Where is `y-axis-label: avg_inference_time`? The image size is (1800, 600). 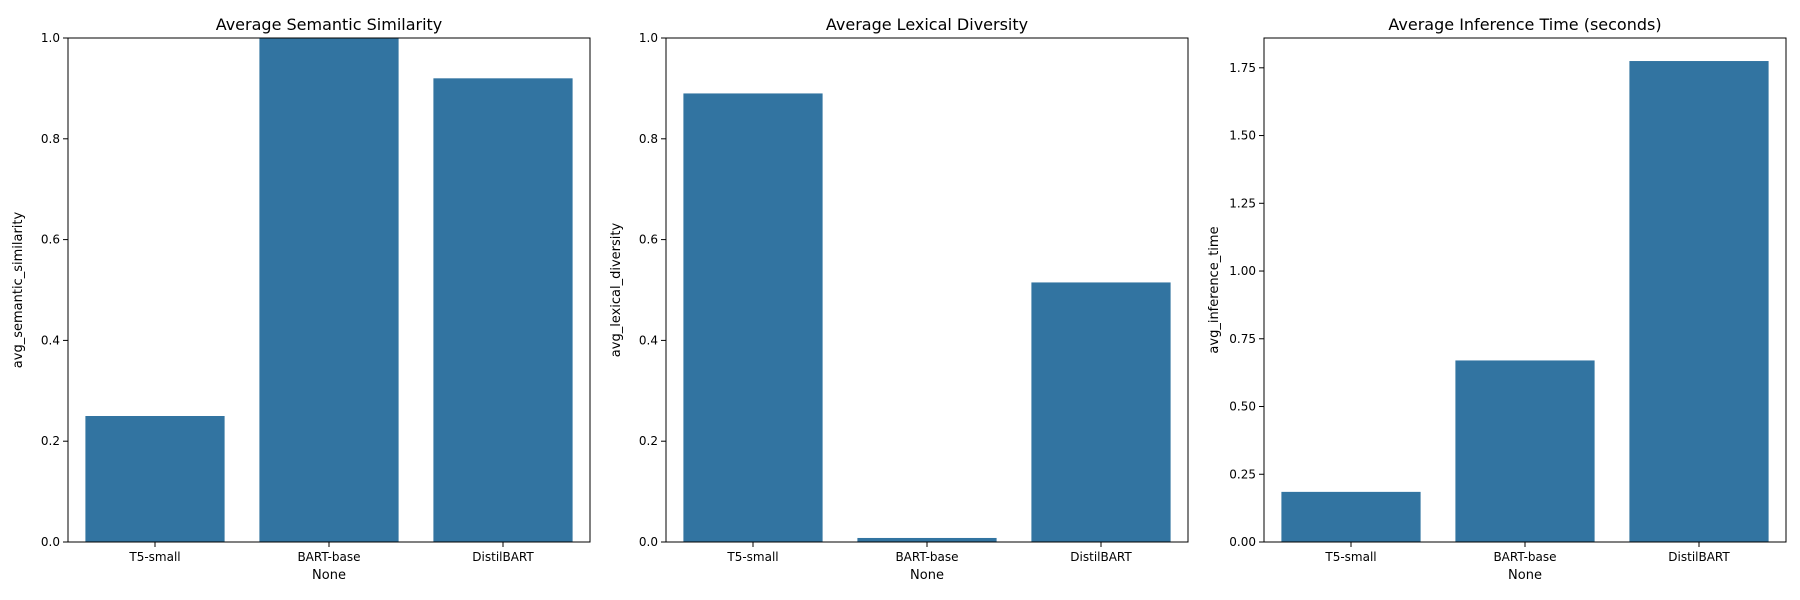
y-axis-label: avg_inference_time is located at coordinates (1214, 289).